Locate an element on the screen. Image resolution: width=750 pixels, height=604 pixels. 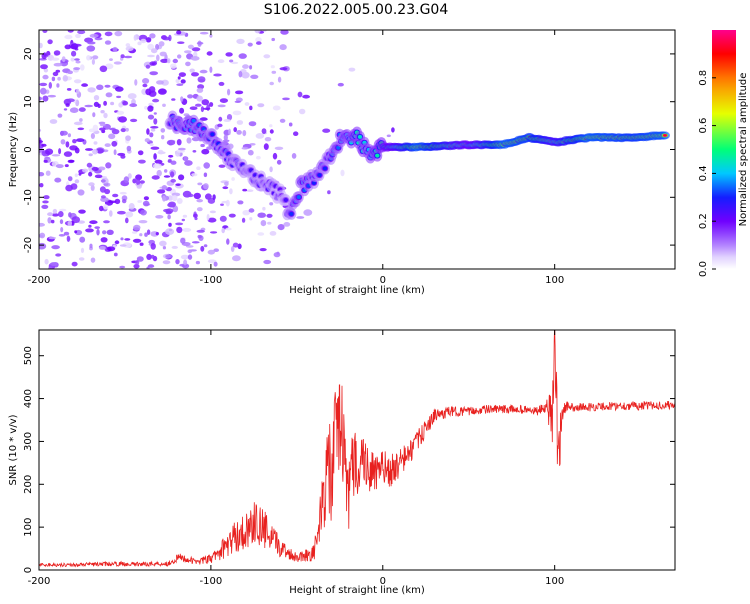
y-tick-label: 200 is located at coordinates (28, 484).